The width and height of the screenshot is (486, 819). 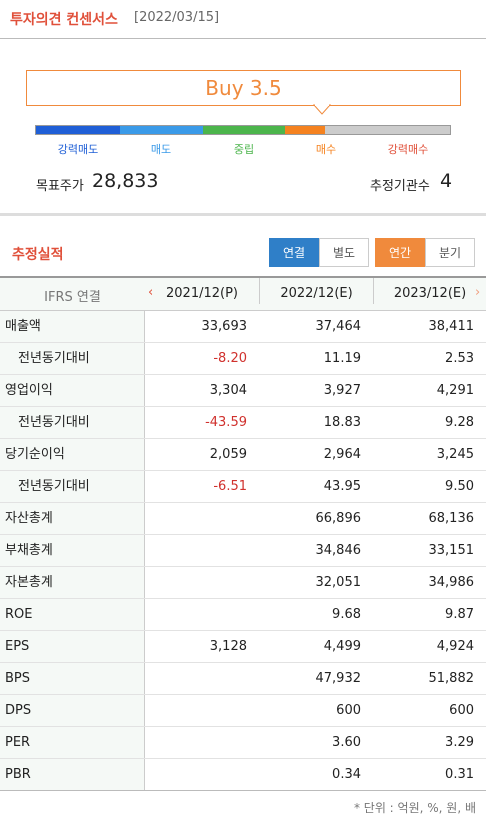 I want to click on scale-label: 매도, so click(x=161, y=149).